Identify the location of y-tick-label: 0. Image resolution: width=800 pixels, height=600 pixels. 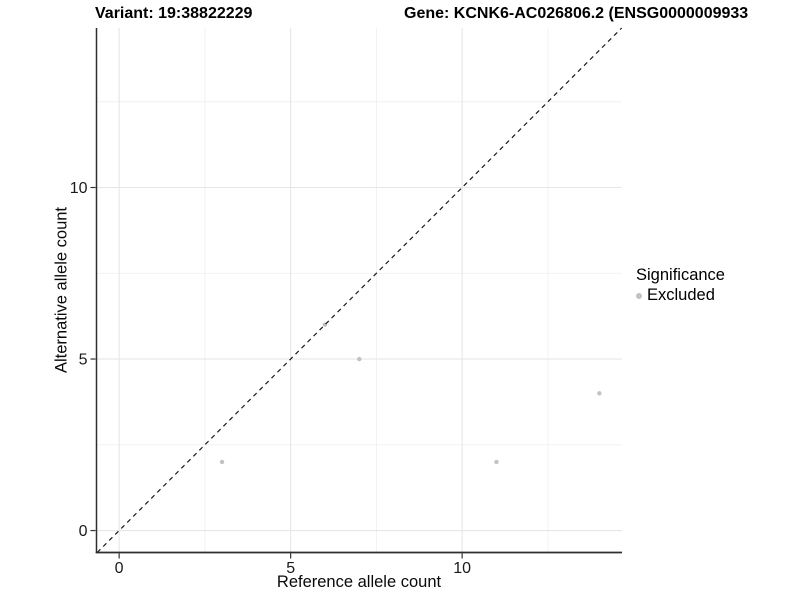
(83, 531).